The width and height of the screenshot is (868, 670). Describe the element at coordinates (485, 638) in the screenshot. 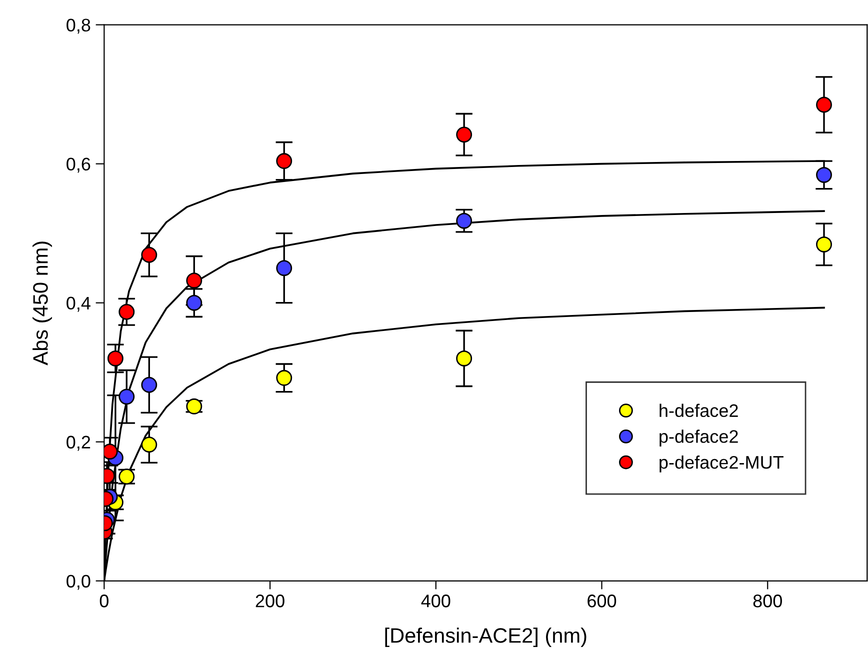

I see `x-axis-title: [Defensin-ACE2] (nm)` at that location.